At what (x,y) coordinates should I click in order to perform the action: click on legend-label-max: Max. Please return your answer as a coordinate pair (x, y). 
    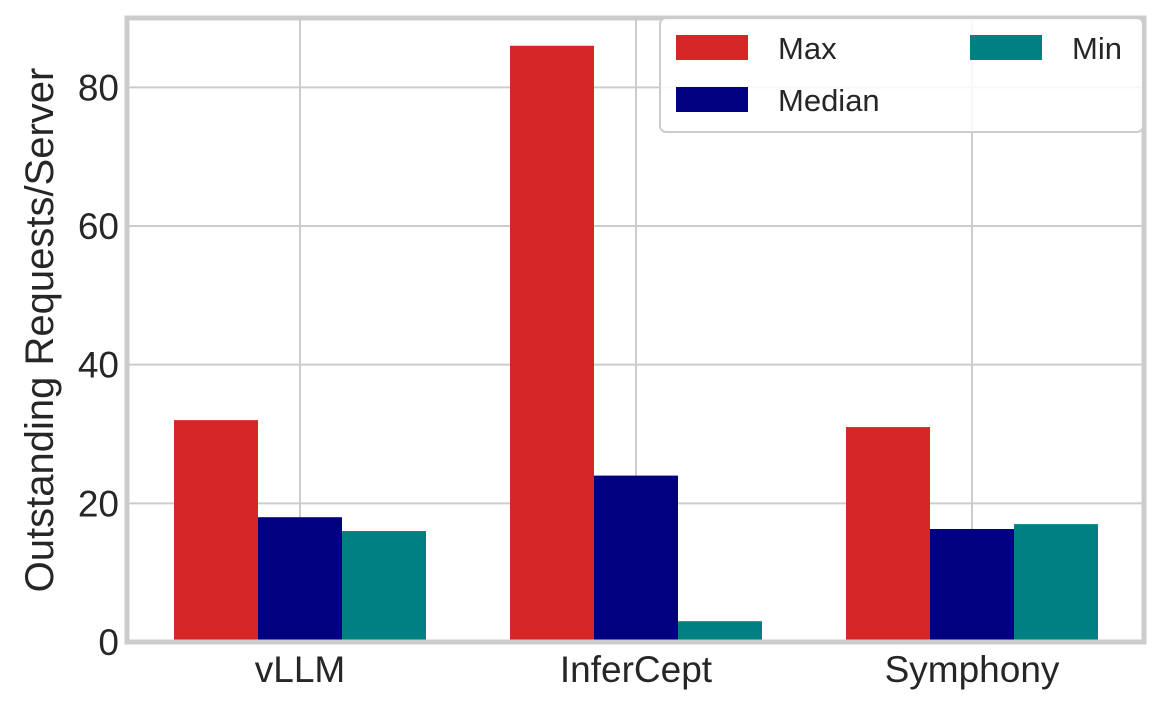
    Looking at the image, I should click on (807, 48).